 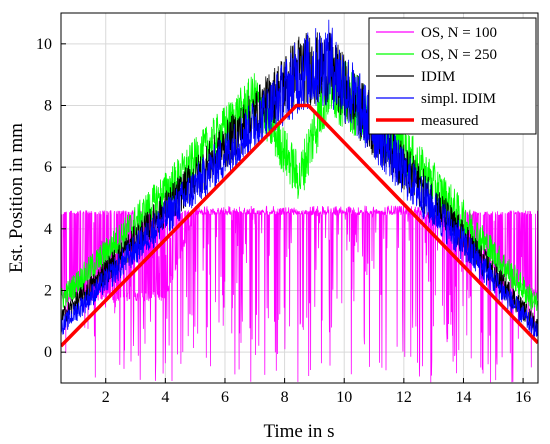 I want to click on x-tick-label: 6, so click(x=225, y=397).